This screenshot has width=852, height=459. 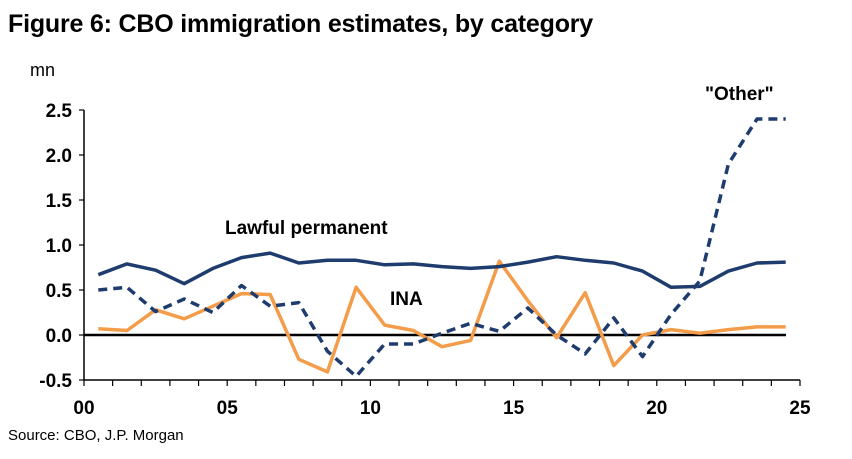 I want to click on x-tick-label: 00, so click(x=83, y=408).